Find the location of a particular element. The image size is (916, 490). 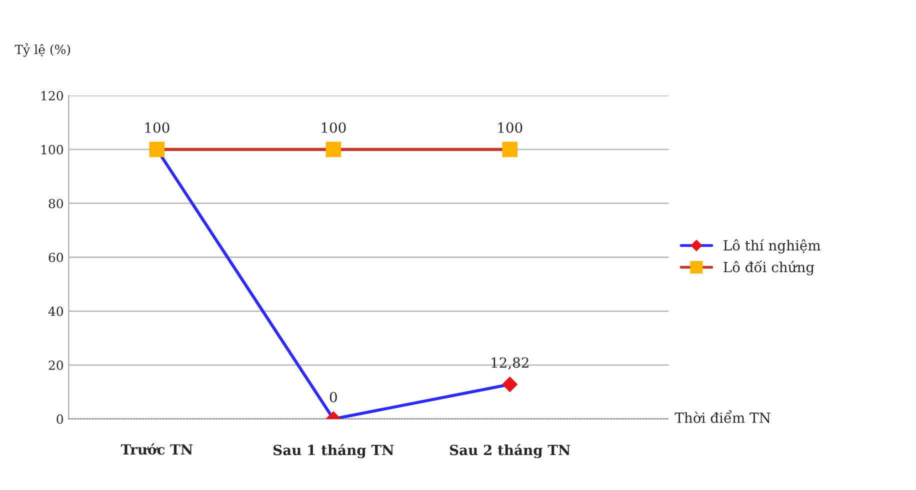

x-tick-label: Sau 2 tháng TN is located at coordinates (510, 451).